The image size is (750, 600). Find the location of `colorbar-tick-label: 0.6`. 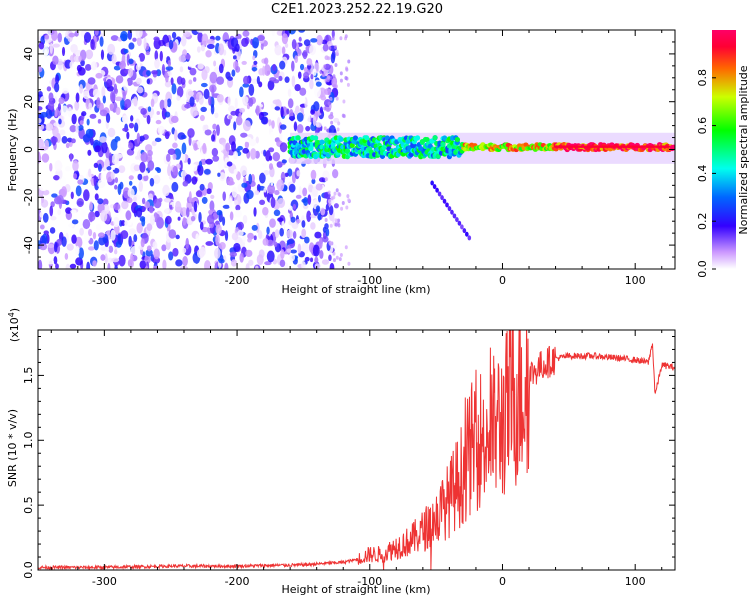

colorbar-tick-label: 0.6 is located at coordinates (702, 126).